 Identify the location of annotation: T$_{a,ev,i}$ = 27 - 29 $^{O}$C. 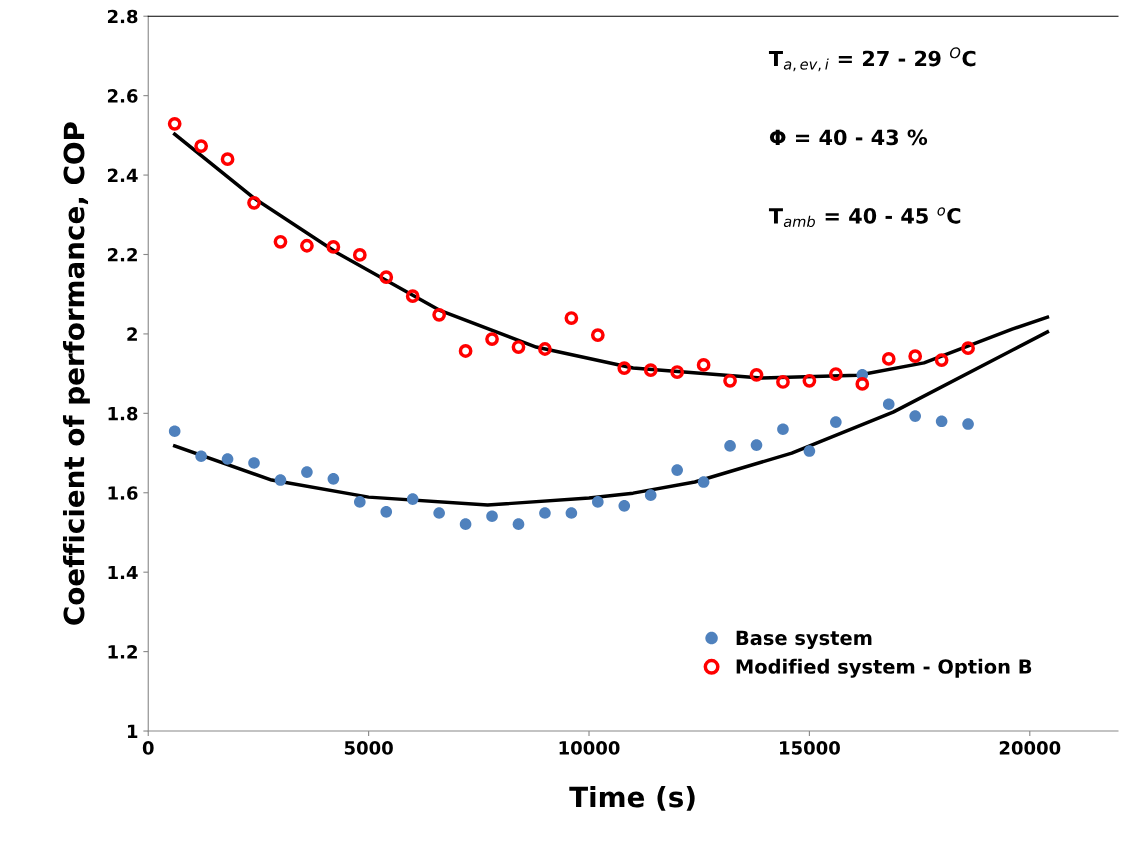
(872, 59).